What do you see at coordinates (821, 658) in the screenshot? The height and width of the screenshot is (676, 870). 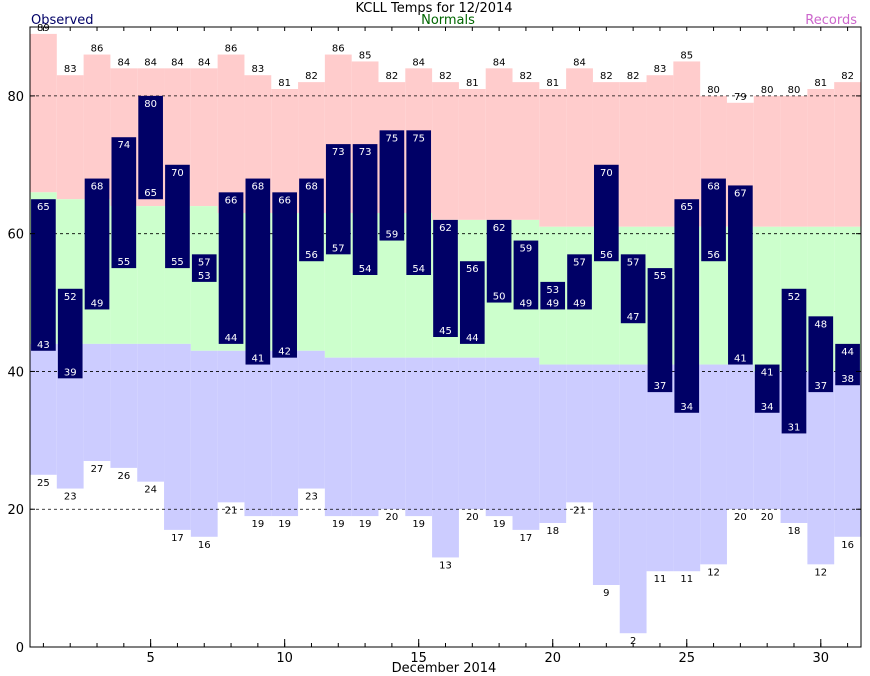 I see `x-tick-label: 30` at bounding box center [821, 658].